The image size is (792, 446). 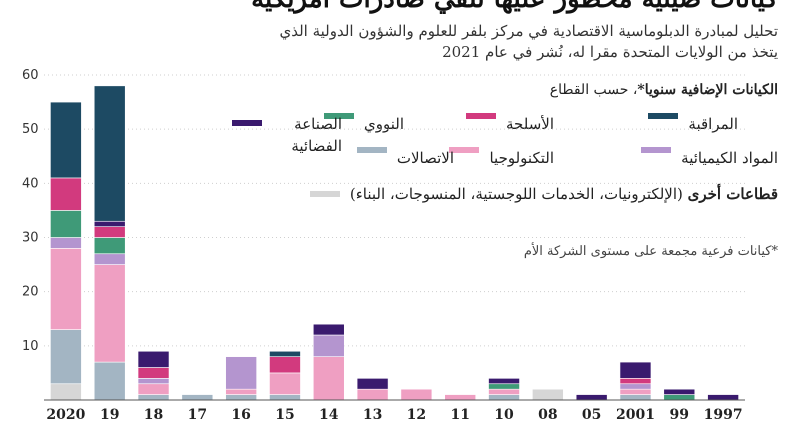 What do you see at coordinates (30, 129) in the screenshot?
I see `y-tick-label: 50` at bounding box center [30, 129].